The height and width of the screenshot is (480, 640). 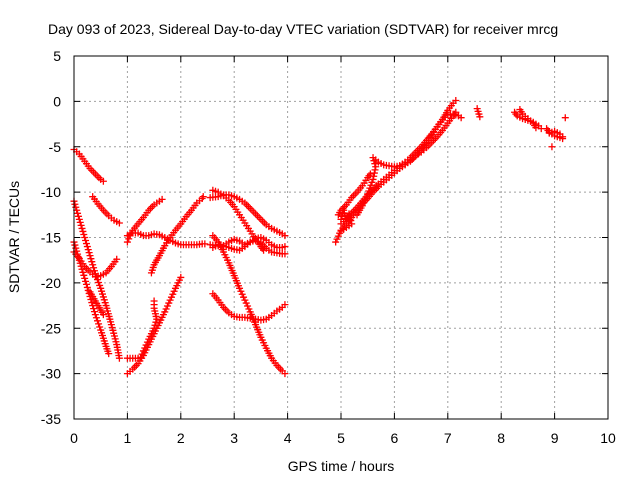 What do you see at coordinates (51, 192) in the screenshot?
I see `y-tick-label: -10` at bounding box center [51, 192].